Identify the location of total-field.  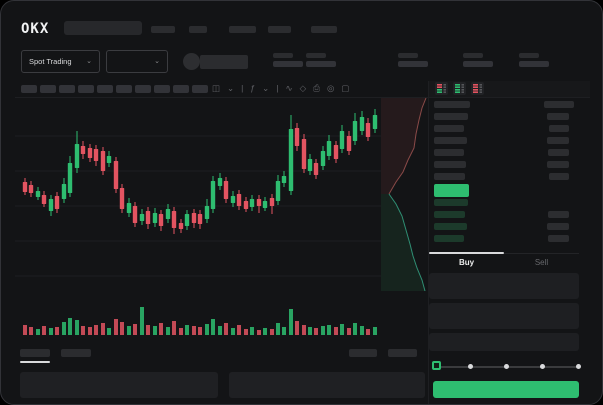
(504, 342).